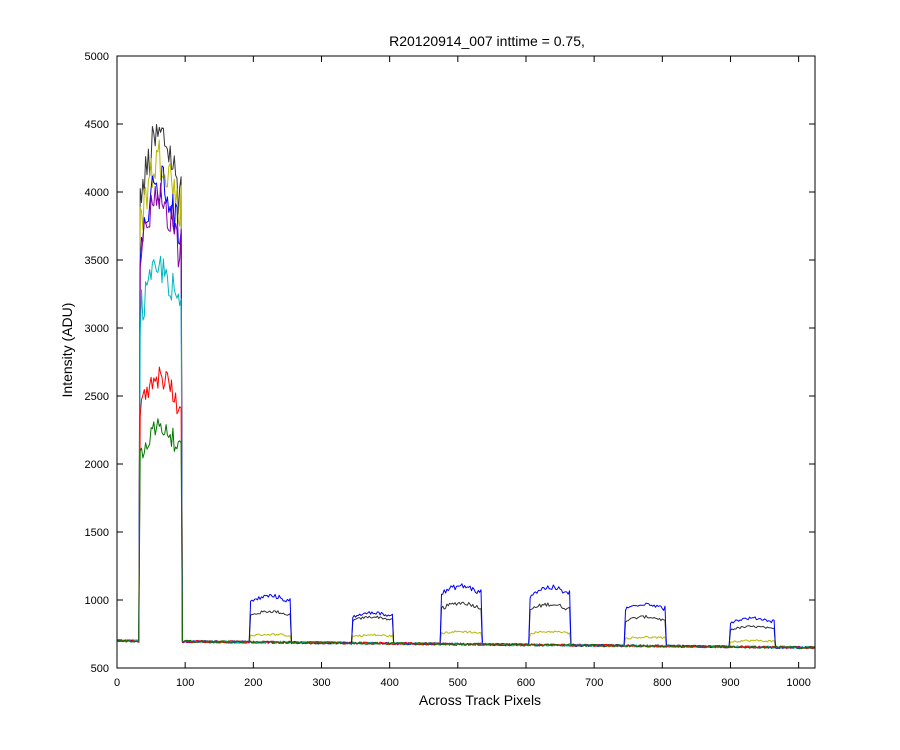 Image resolution: width=900 pixels, height=750 pixels. I want to click on x-axis-label: Across Track Pixels, so click(480, 700).